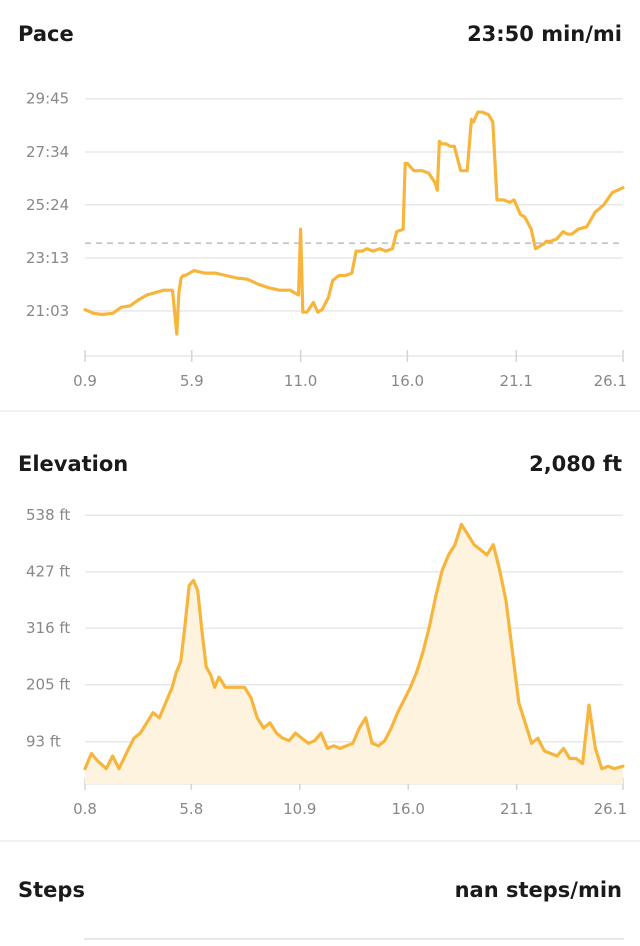 This screenshot has width=640, height=946. Describe the element at coordinates (48, 572) in the screenshot. I see `y-tick-label: 427 ft` at that location.